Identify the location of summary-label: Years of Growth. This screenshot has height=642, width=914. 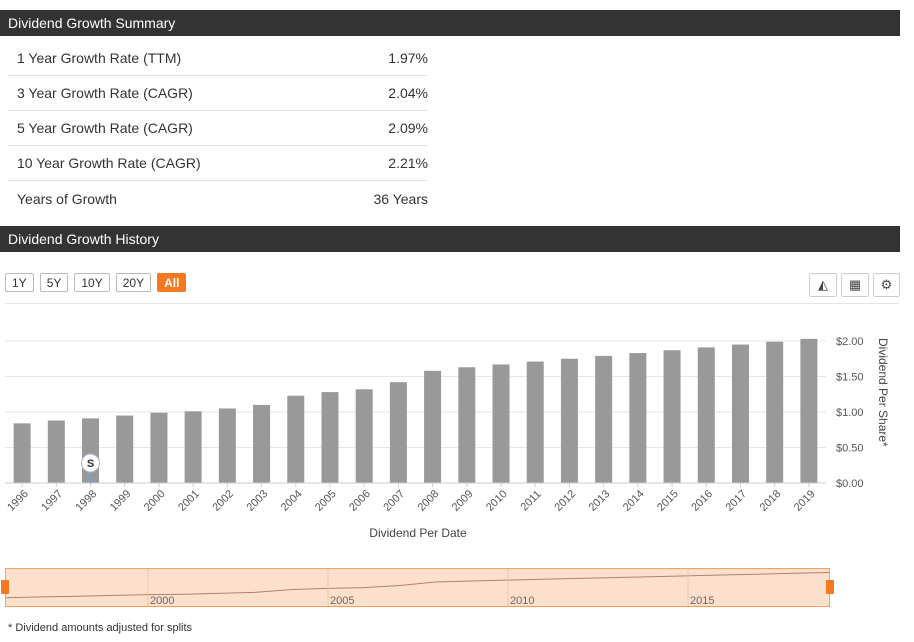
(67, 198).